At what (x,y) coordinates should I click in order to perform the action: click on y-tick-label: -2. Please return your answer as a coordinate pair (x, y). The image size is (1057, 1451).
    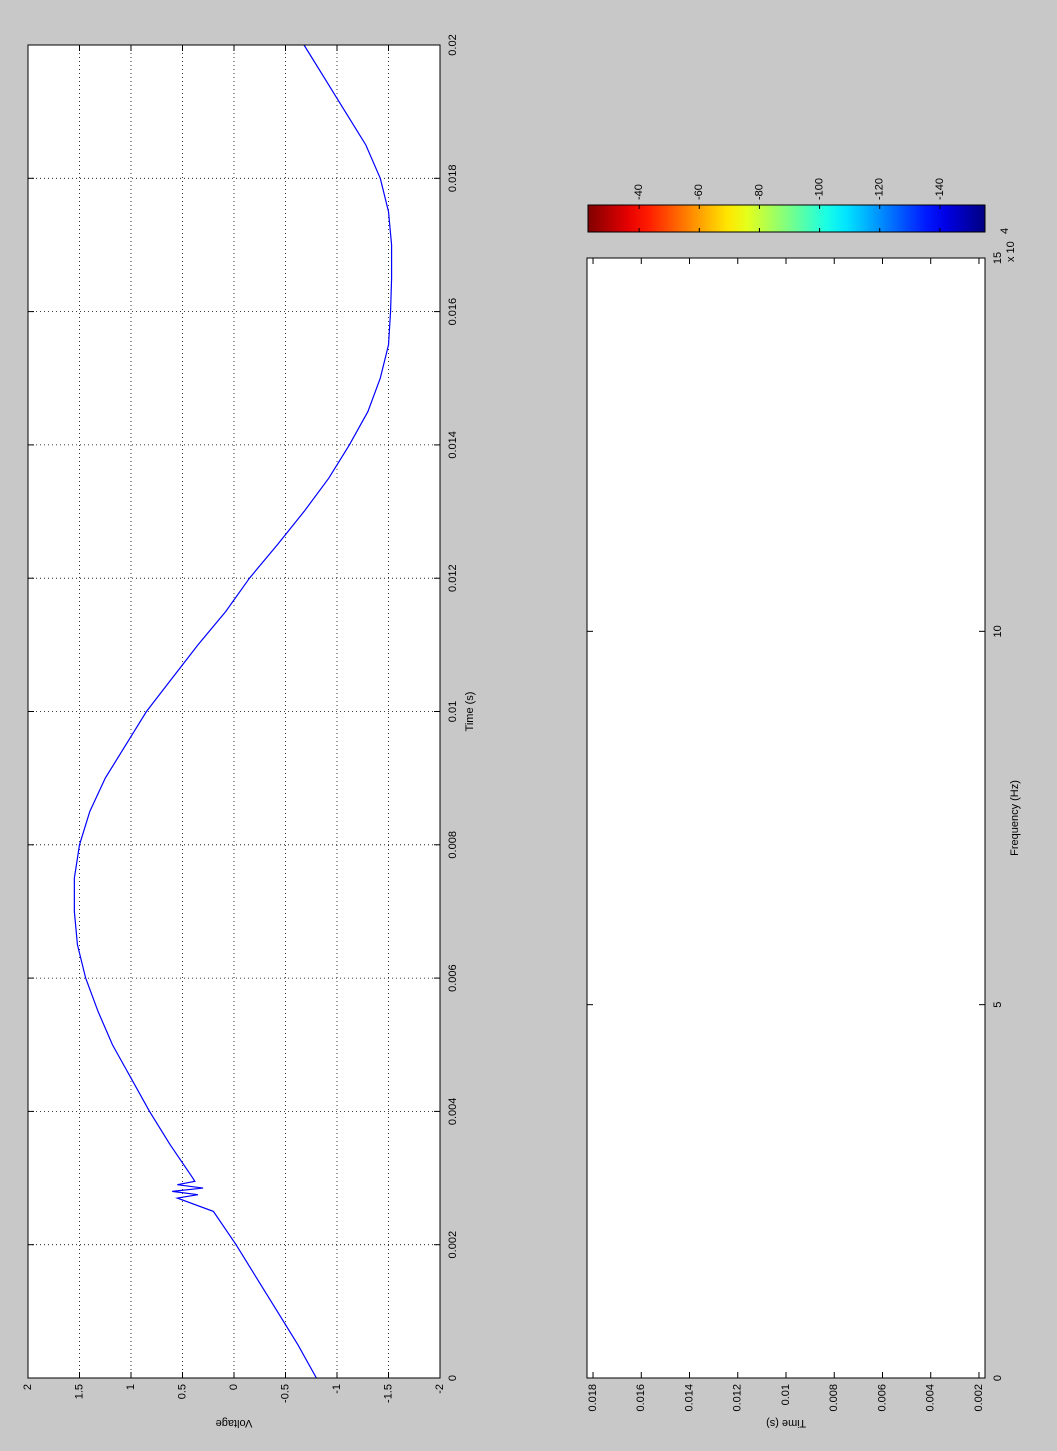
    Looking at the image, I should click on (440, 1389).